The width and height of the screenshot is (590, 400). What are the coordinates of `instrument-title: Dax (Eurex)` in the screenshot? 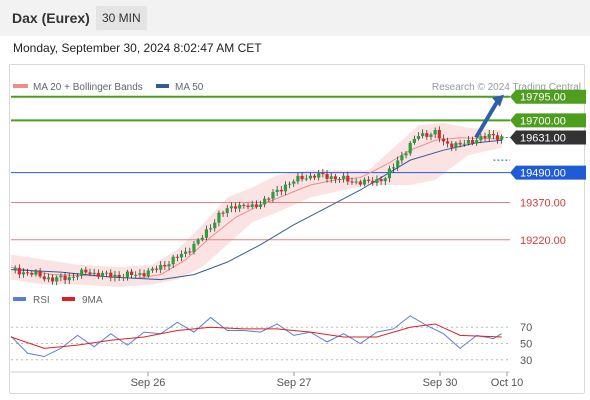 It's located at (51, 18).